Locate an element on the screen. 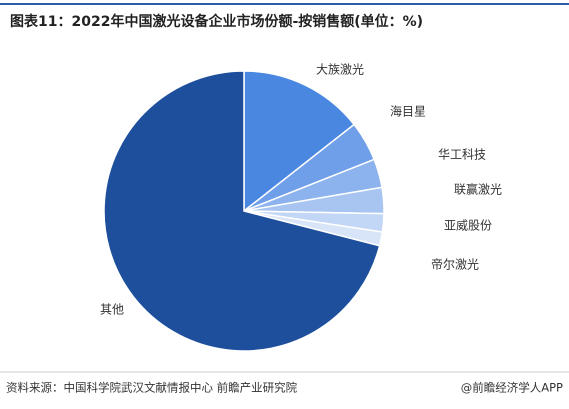  slice-label: 大族激光 is located at coordinates (340, 70).